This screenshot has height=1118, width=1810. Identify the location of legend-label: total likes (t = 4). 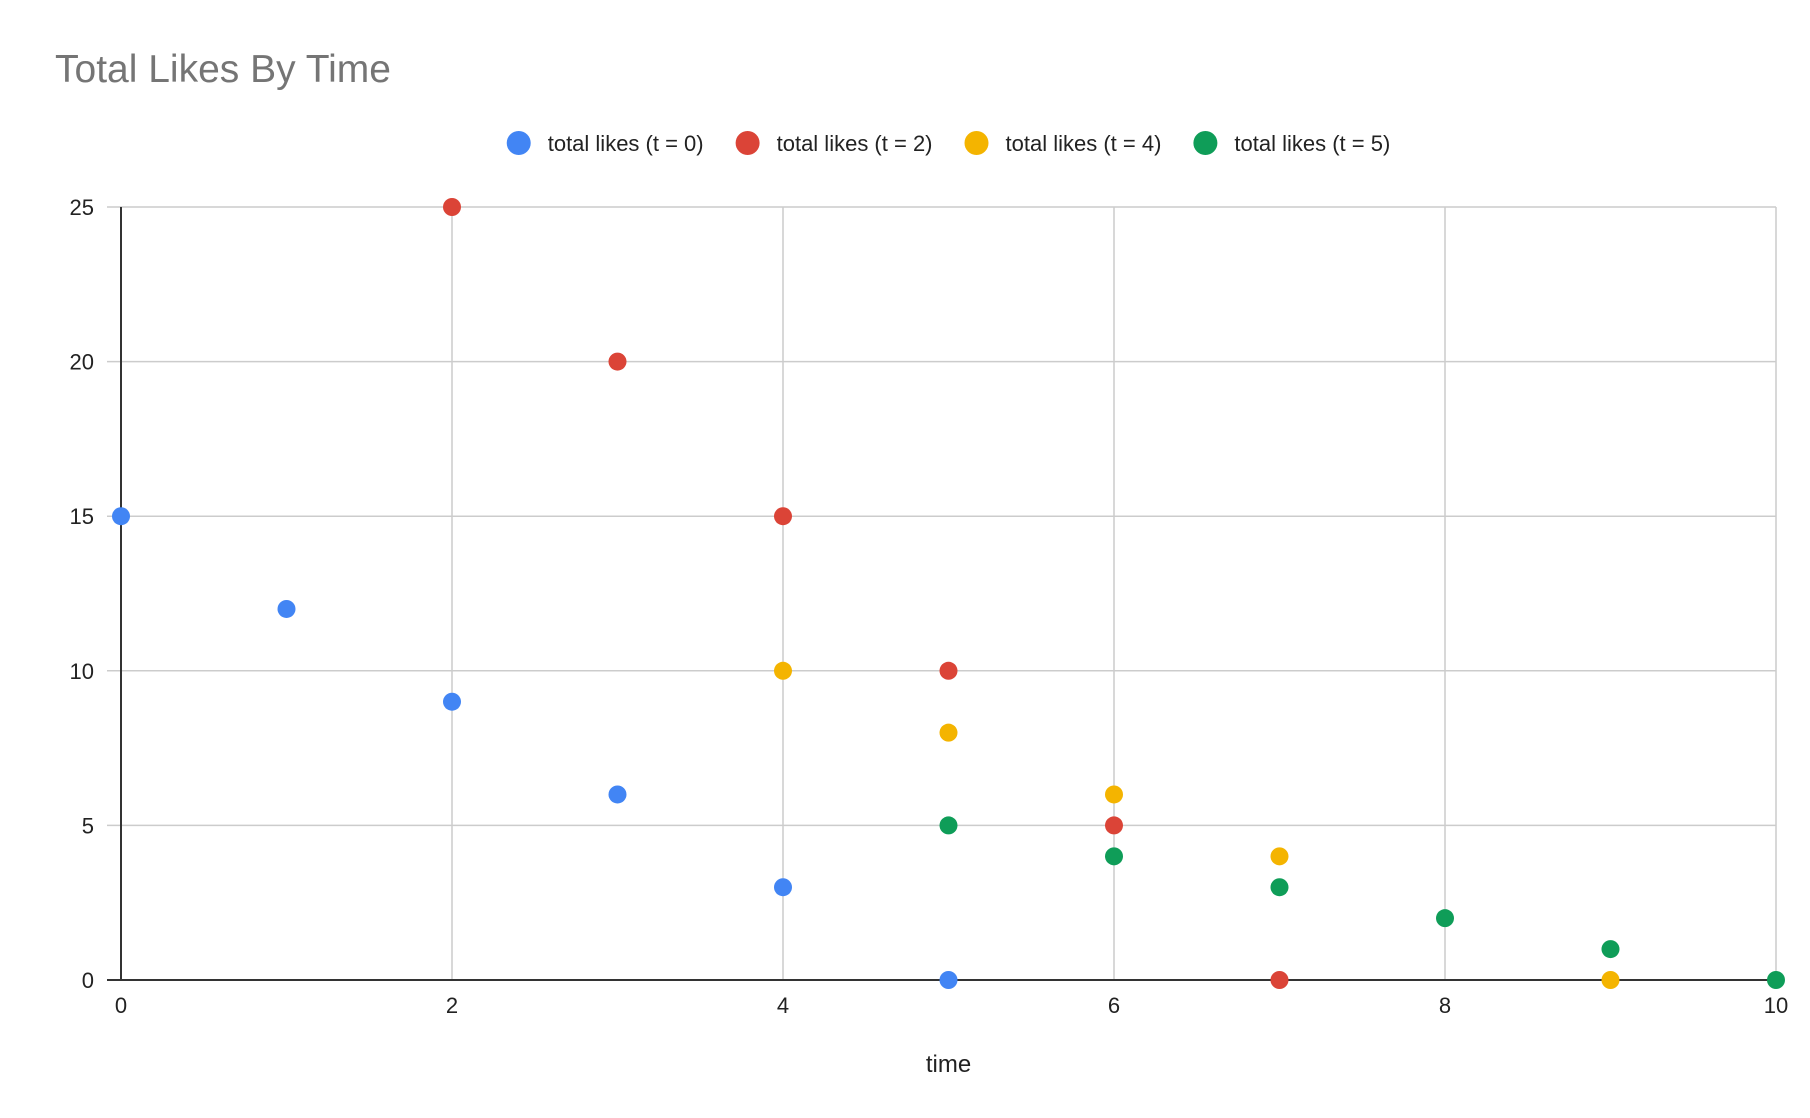
(1084, 143).